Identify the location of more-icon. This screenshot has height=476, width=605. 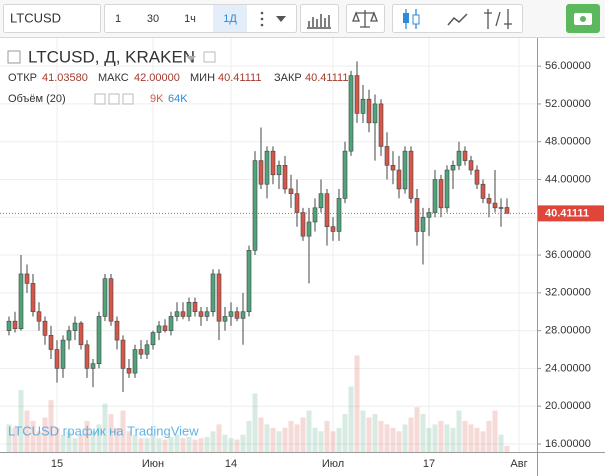
(262, 19).